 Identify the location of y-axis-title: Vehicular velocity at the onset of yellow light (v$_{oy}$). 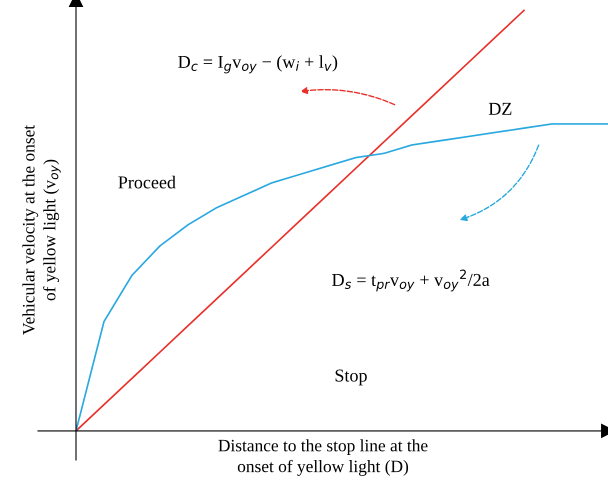
(41, 229).